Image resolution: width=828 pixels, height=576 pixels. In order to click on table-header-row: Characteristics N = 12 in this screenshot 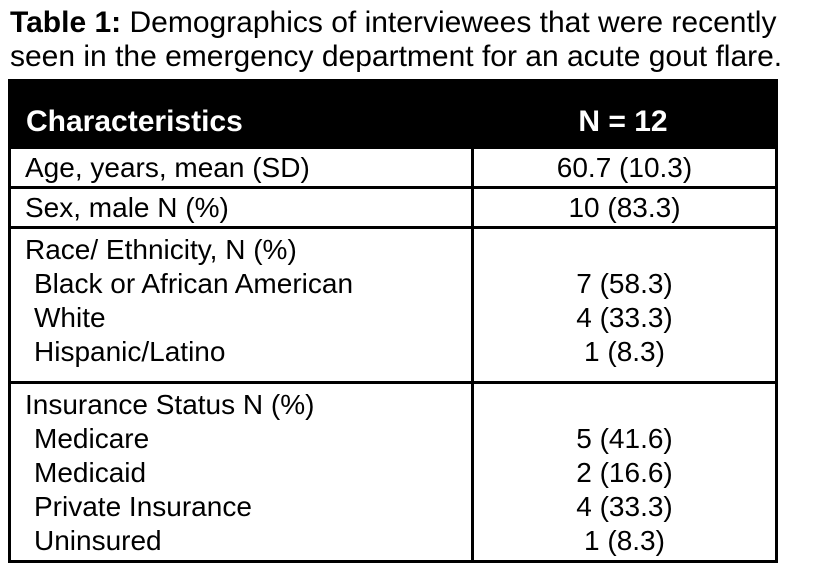, I will do `click(393, 114)`.